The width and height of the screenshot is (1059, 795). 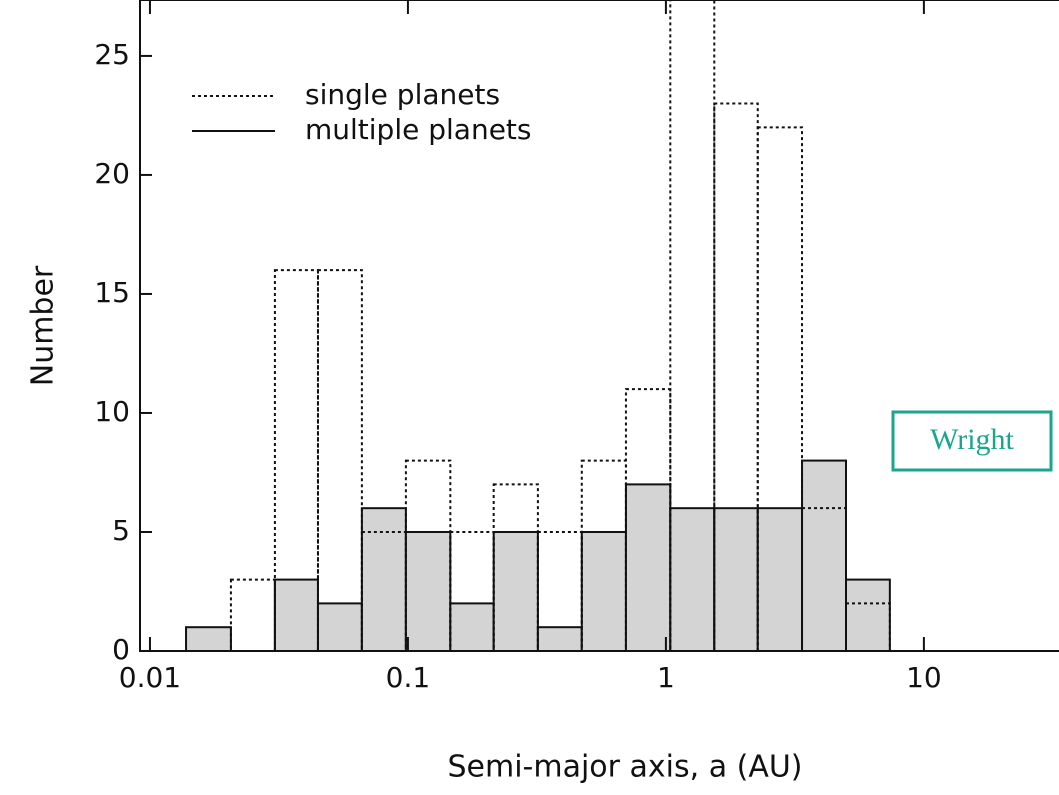 I want to click on x-tick-label: 0.1, so click(x=408, y=677).